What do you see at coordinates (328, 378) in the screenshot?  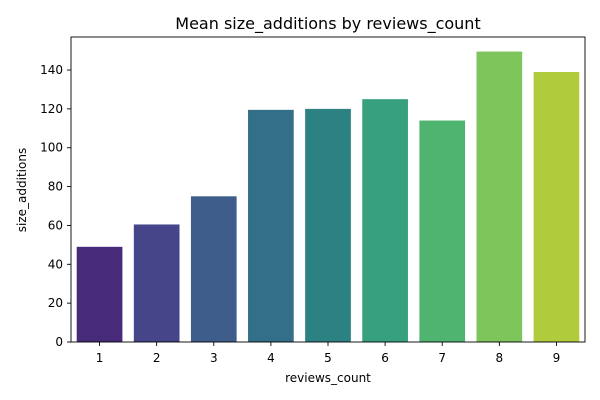 I see `x-axis-label: reviews_count` at bounding box center [328, 378].